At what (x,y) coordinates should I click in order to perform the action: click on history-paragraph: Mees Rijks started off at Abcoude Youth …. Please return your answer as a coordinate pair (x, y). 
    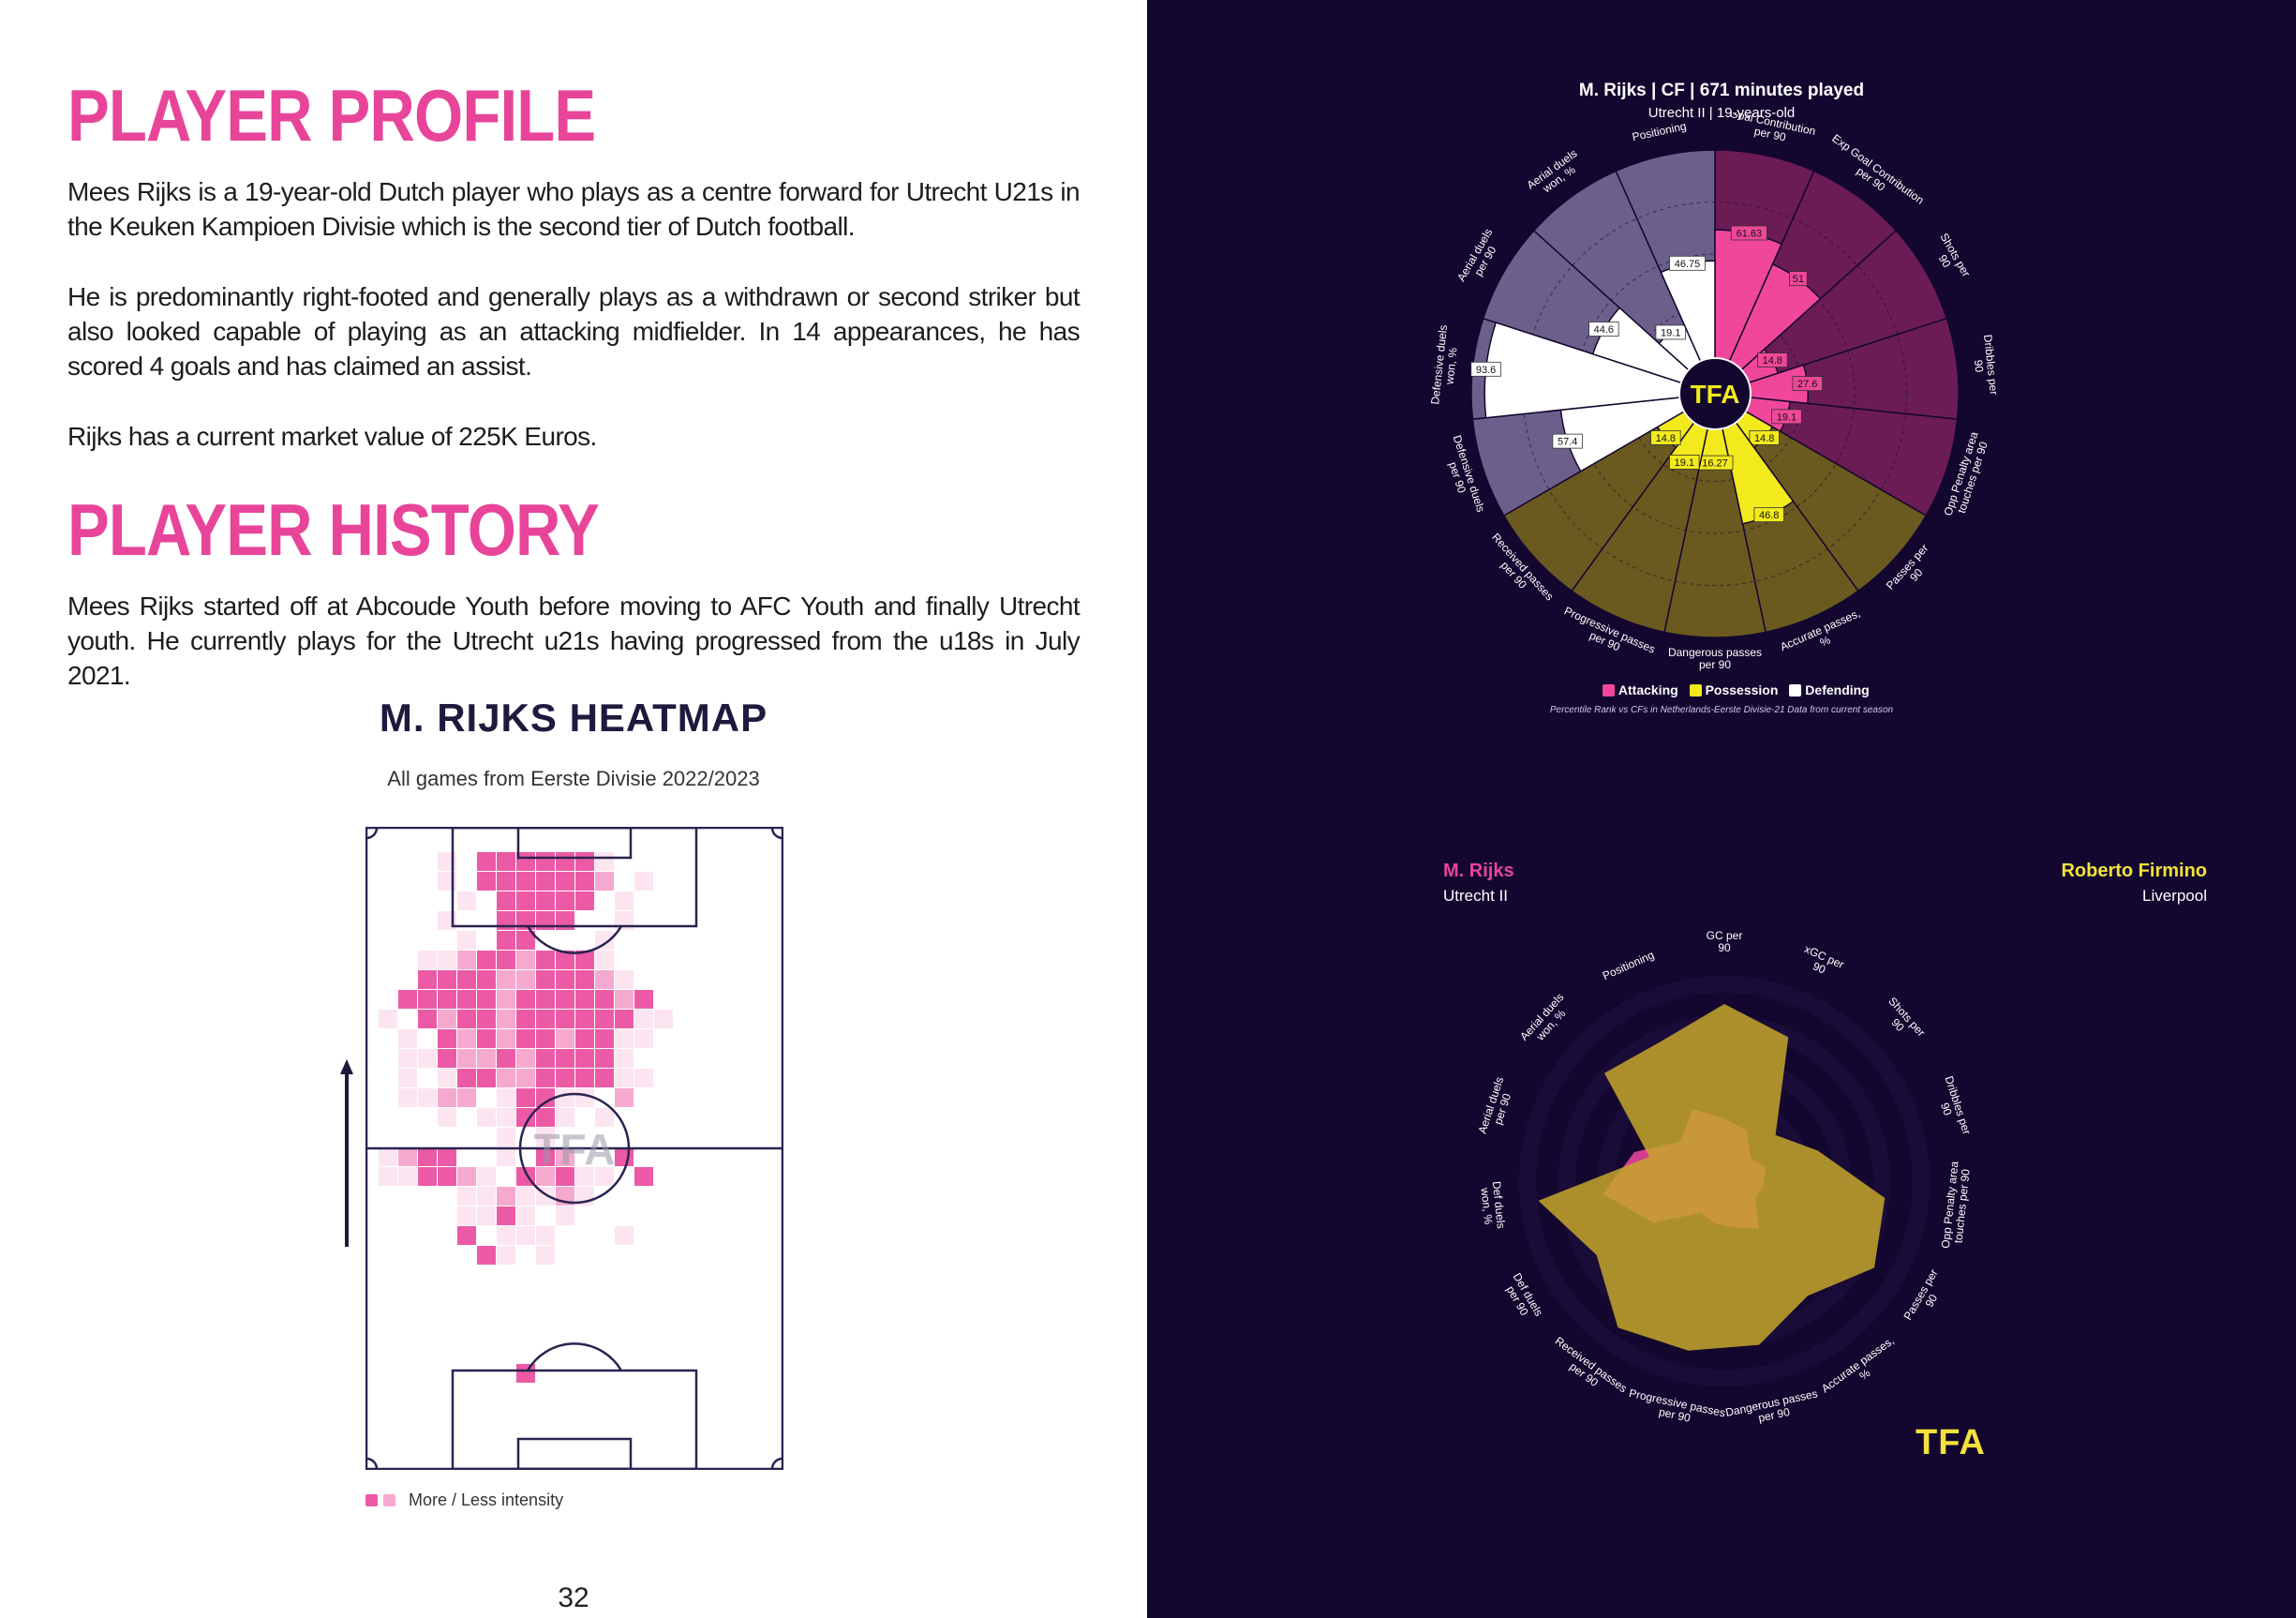
    Looking at the image, I should click on (574, 641).